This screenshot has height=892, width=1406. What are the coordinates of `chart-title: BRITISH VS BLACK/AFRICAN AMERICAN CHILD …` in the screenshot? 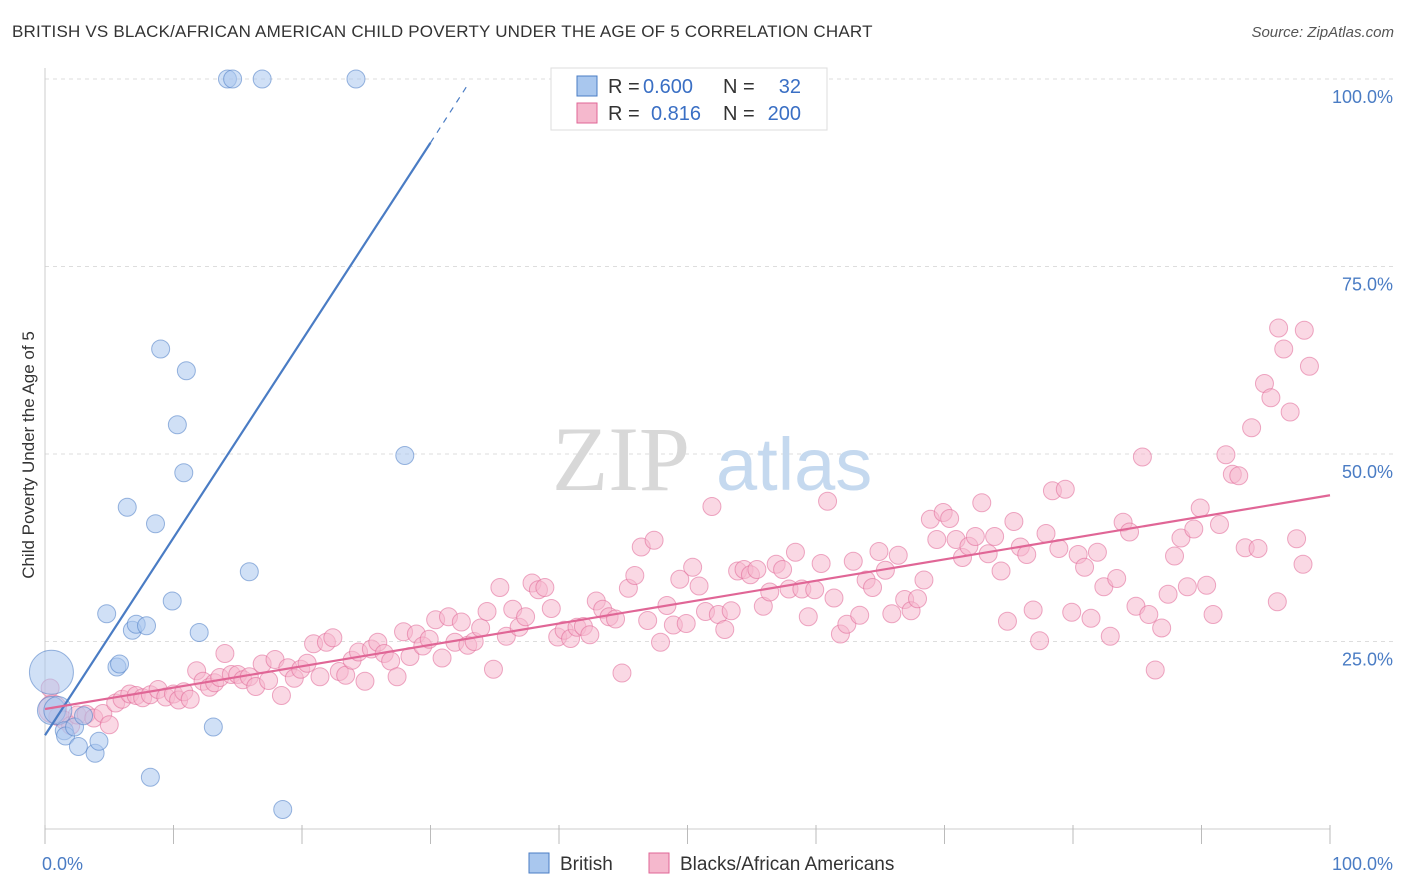 It's located at (442, 31).